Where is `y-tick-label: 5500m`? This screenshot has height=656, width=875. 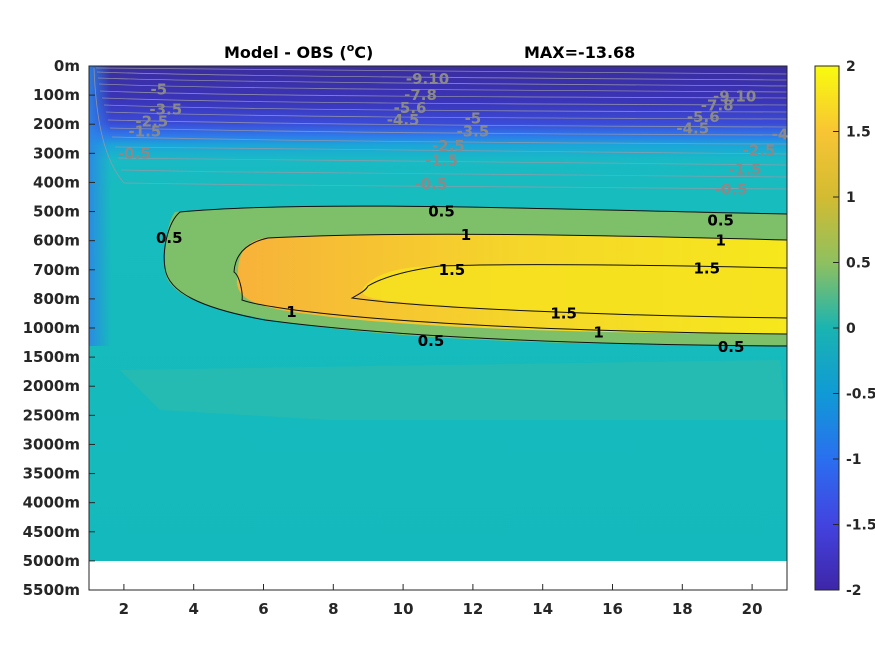 y-tick-label: 5500m is located at coordinates (51, 590).